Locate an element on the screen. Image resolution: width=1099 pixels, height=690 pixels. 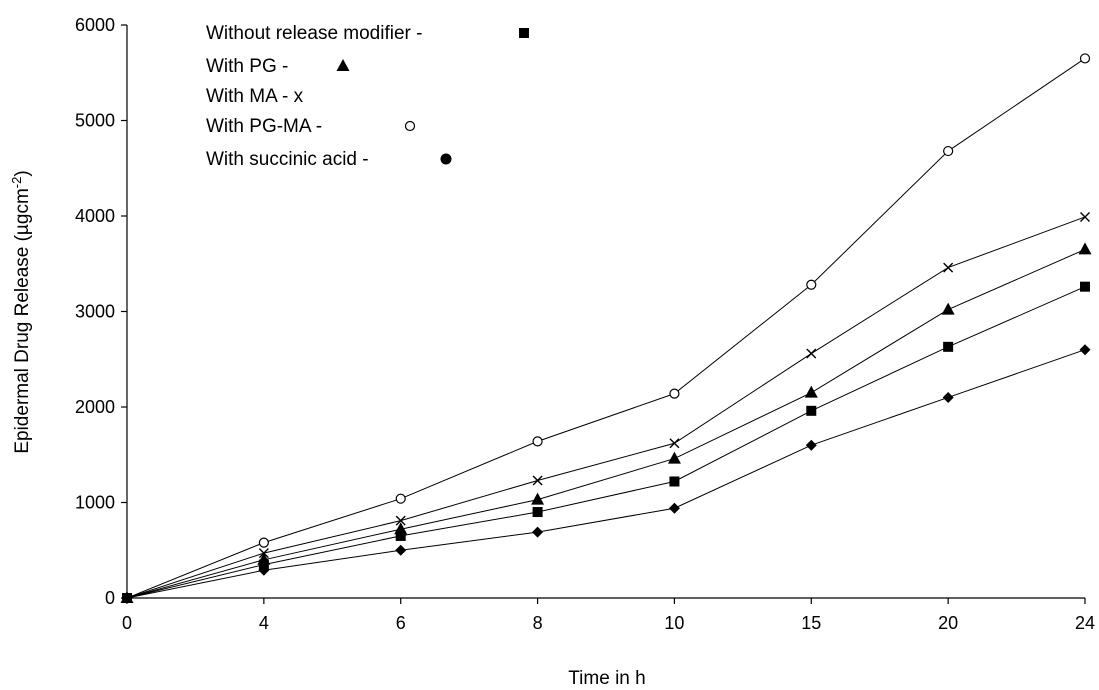
y-tick-label: 0 is located at coordinates (110, 598).